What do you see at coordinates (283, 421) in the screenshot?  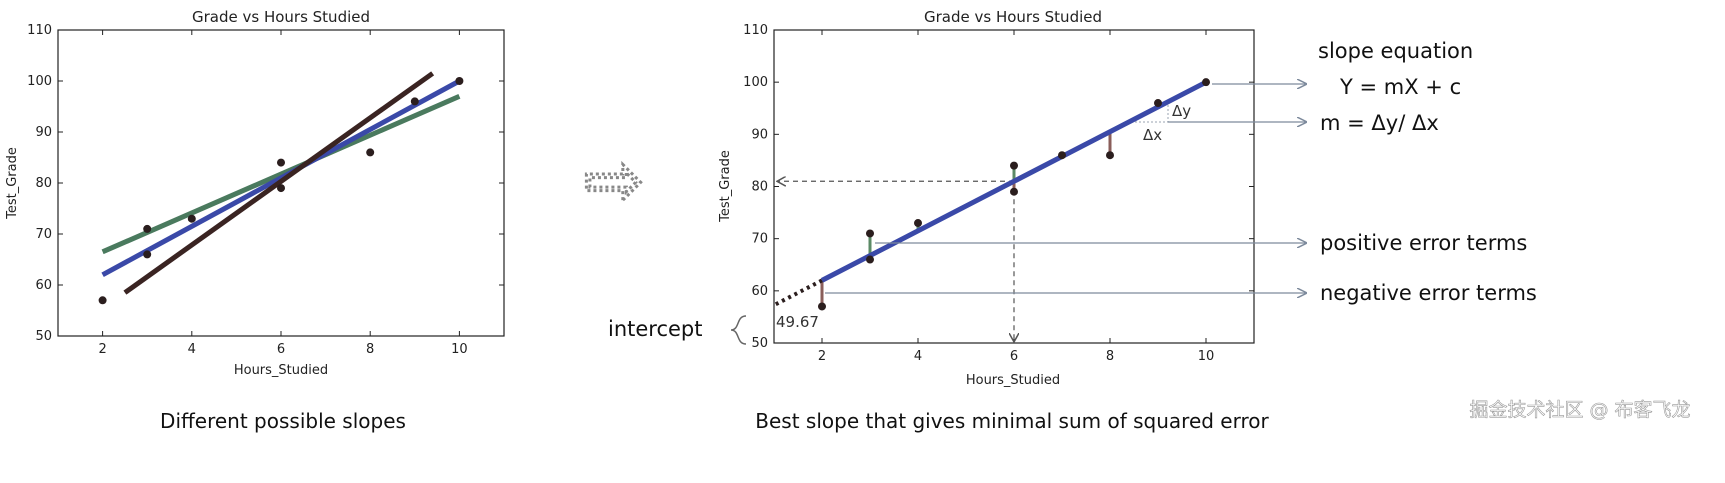 I see `left-caption: Different possible slopes` at bounding box center [283, 421].